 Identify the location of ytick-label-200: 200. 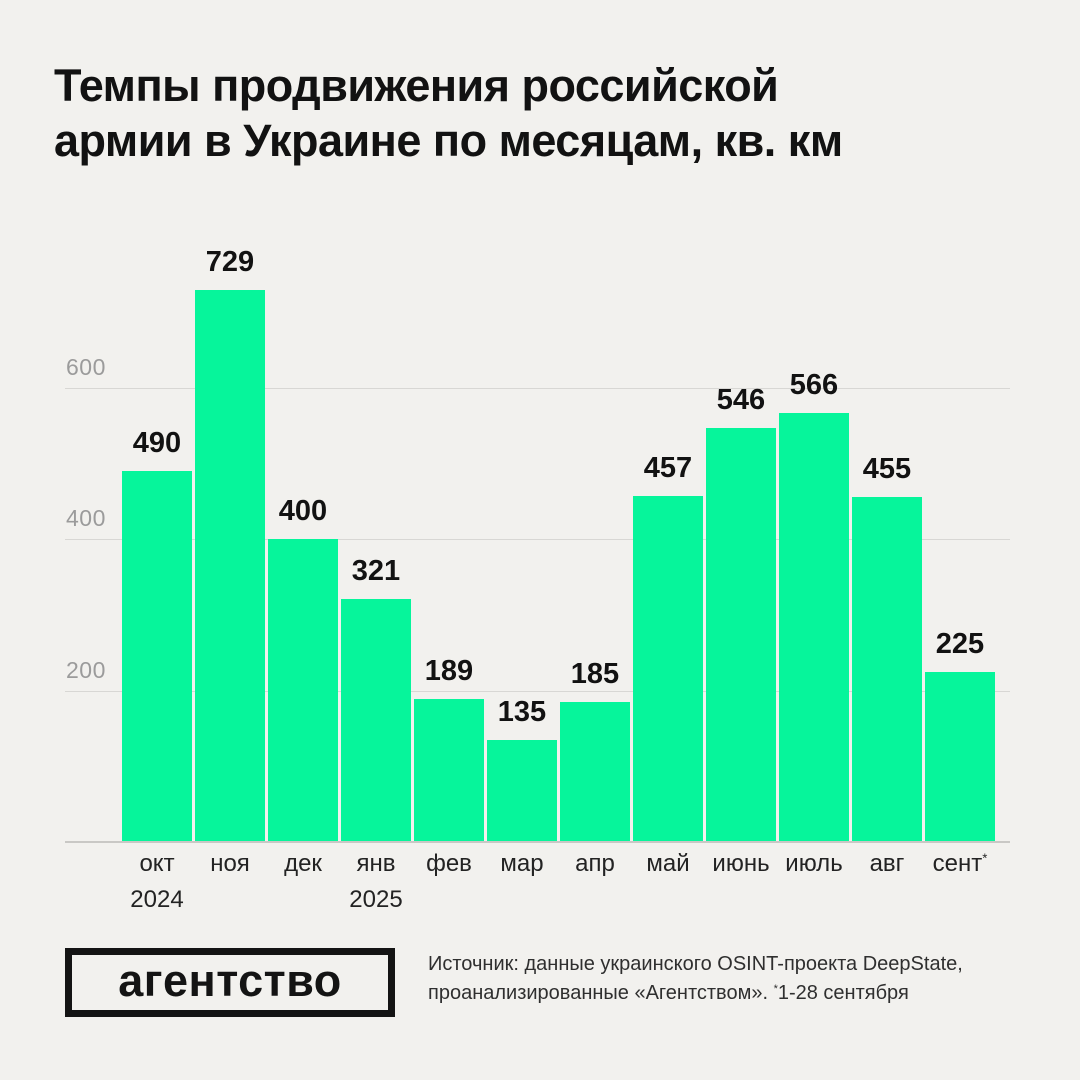
(86, 669).